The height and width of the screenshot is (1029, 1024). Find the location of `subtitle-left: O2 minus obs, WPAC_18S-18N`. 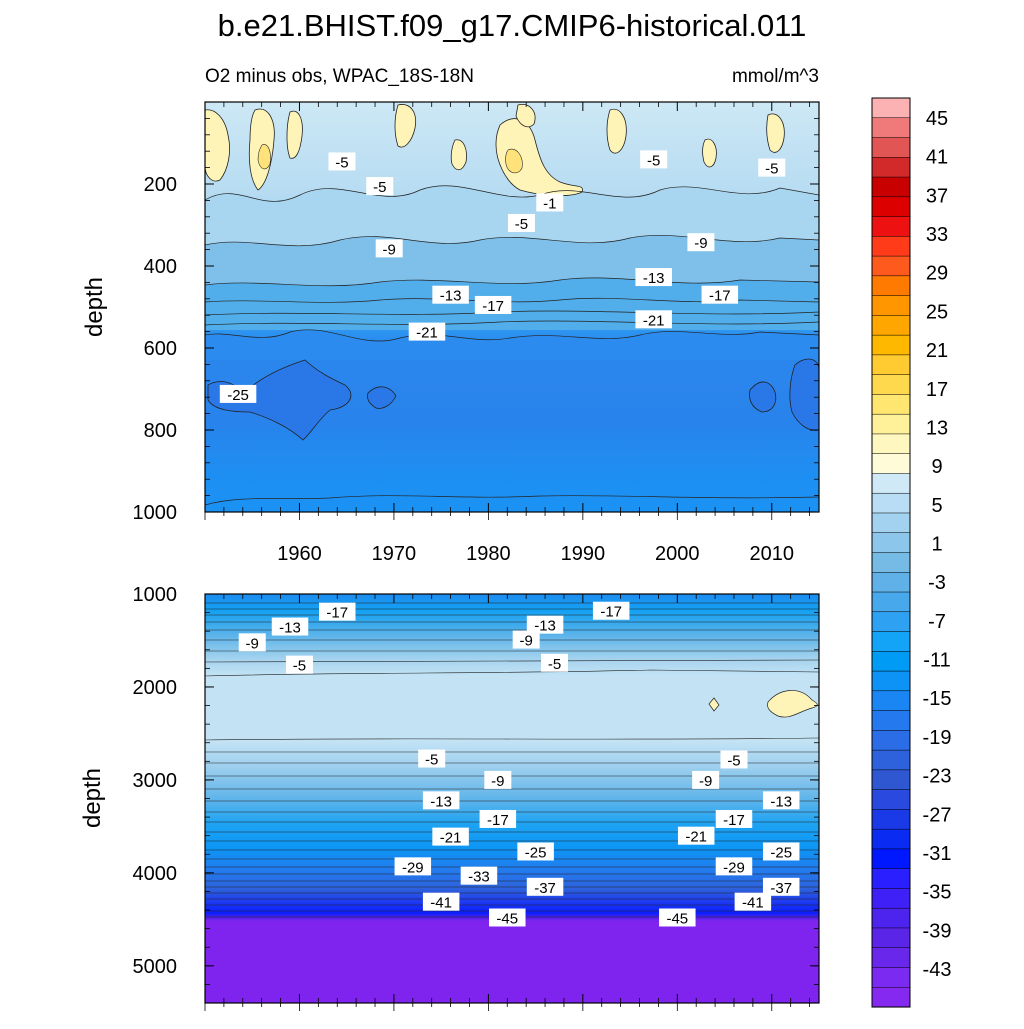

subtitle-left: O2 minus obs, WPAC_18S-18N is located at coordinates (339, 76).